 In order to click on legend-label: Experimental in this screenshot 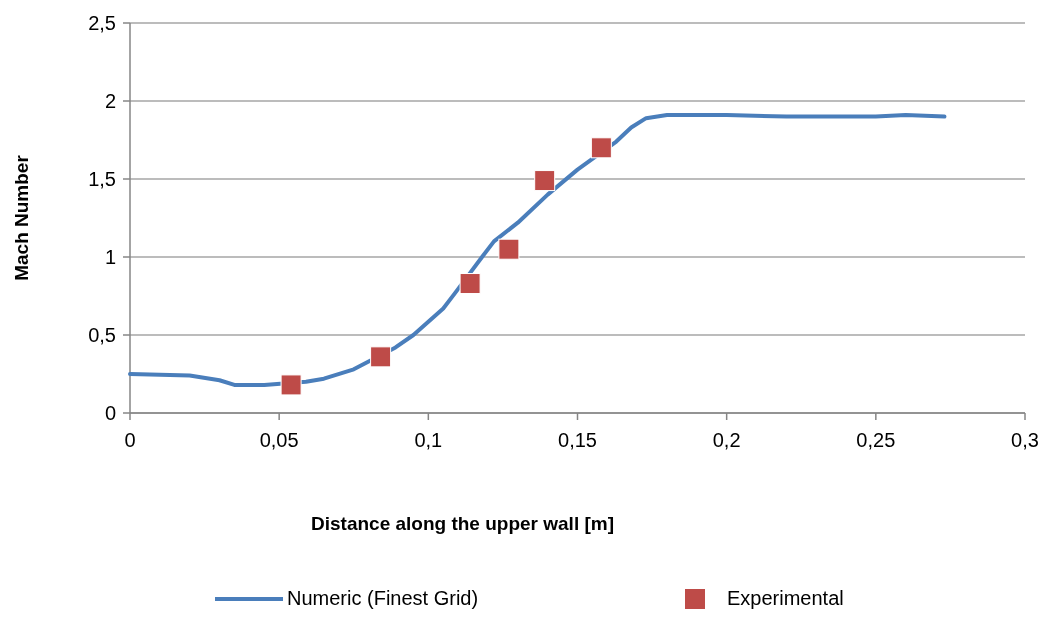, I will do `click(785, 598)`.